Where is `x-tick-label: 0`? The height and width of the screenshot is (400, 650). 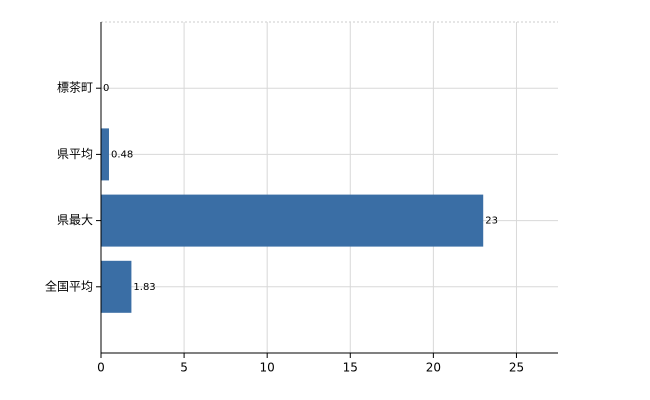 x-tick-label: 0 is located at coordinates (101, 368).